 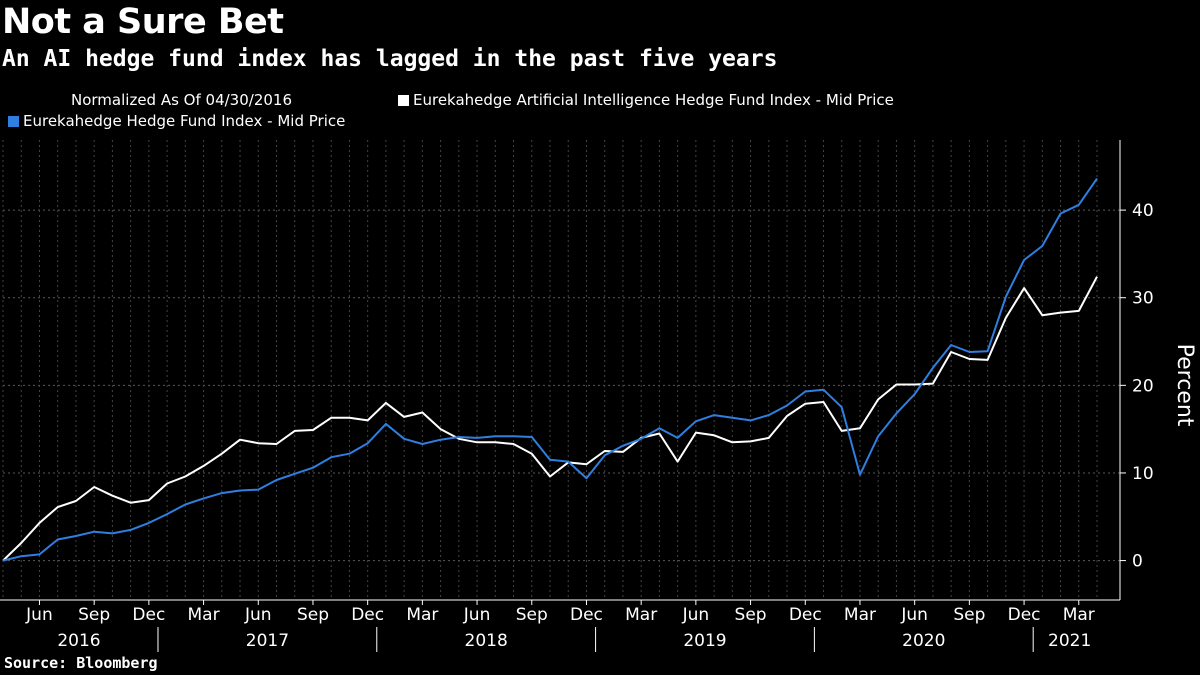 I want to click on y-tick-label: 30, so click(x=1143, y=299).